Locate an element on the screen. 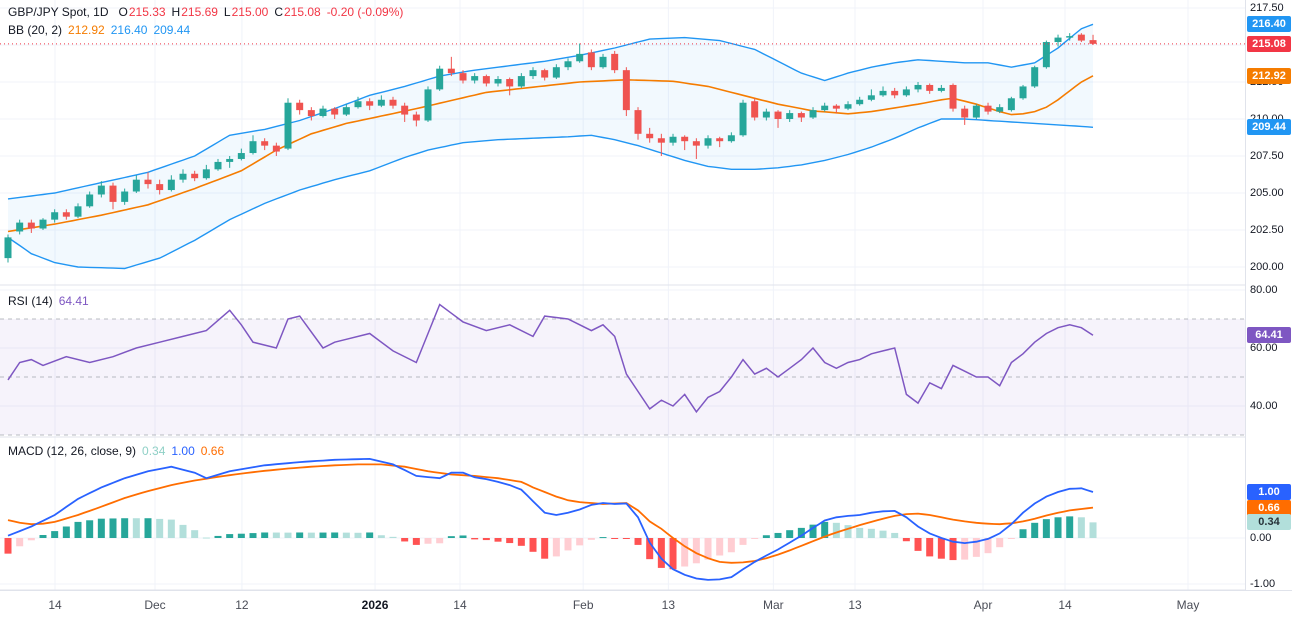 This screenshot has width=1292, height=621. ohlc-value: 215.33 is located at coordinates (147, 12).